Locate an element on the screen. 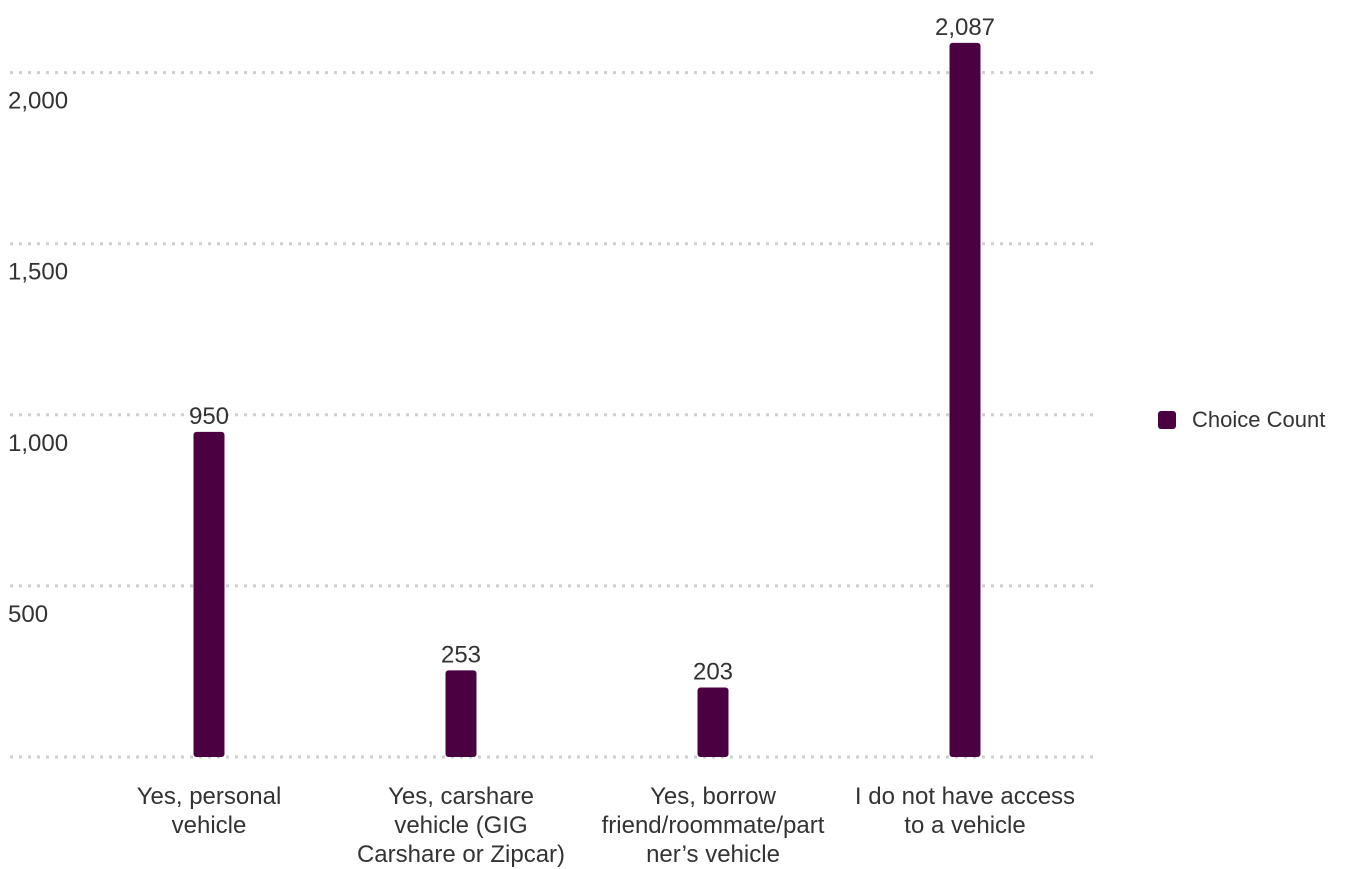 The width and height of the screenshot is (1356, 869). x-tick-label: I do not have access to a vehicle is located at coordinates (965, 811).